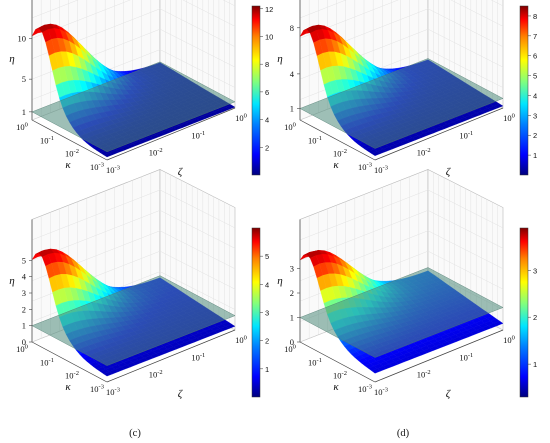 This screenshot has height=443, width=550. I want to click on panel-label: (d), so click(403, 433).